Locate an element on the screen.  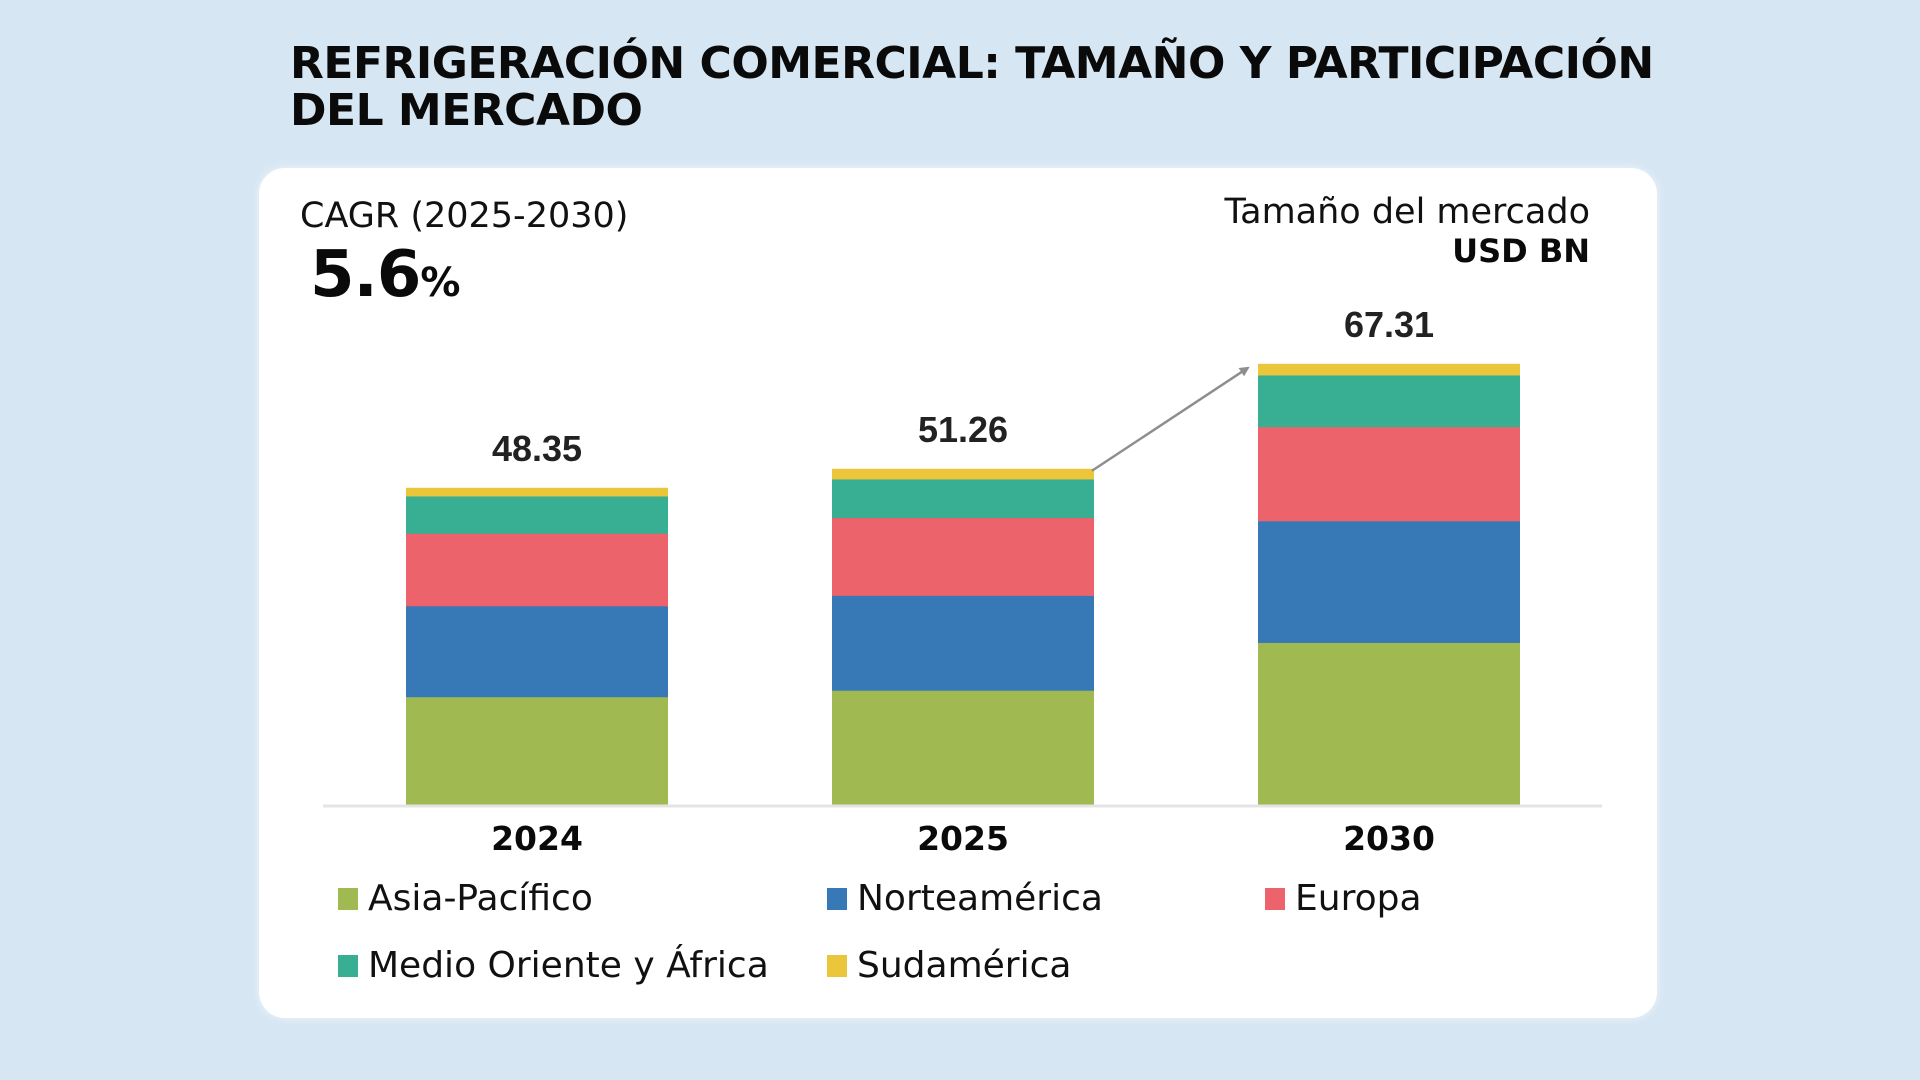
bar-total-label: 51.26 is located at coordinates (963, 429).